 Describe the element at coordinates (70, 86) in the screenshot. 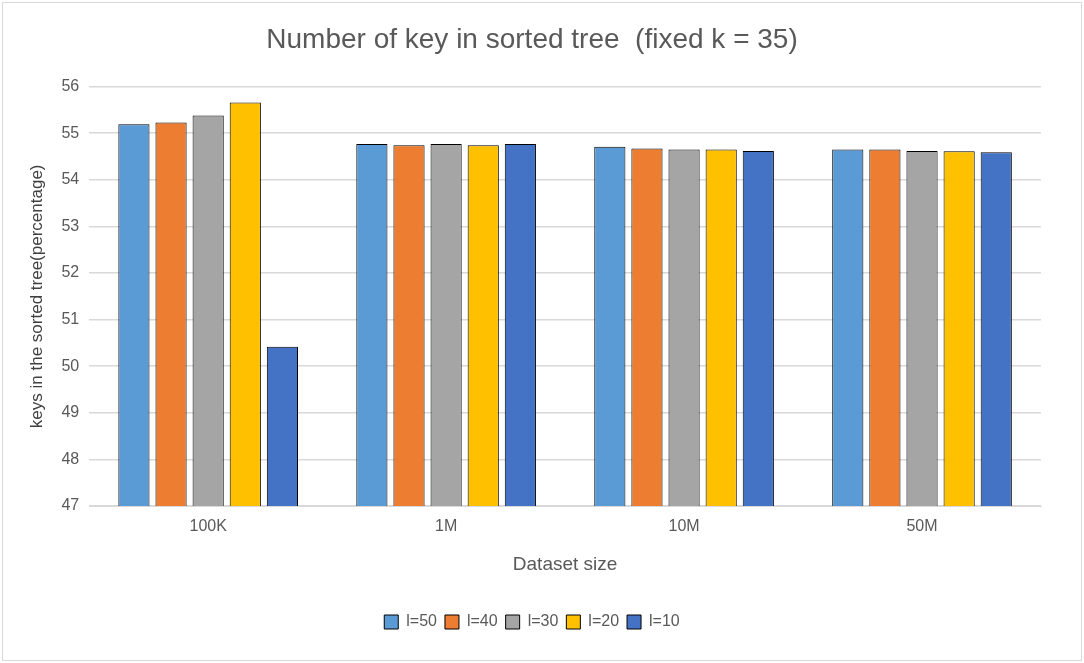

I see `y-tick-label: 56` at that location.